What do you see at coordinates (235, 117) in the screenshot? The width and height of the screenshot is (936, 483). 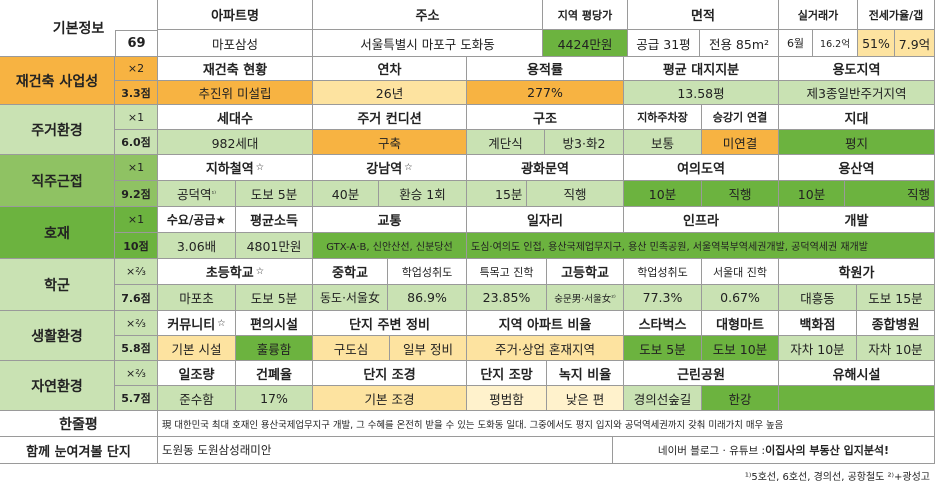 I see `living-h1: 세대수` at bounding box center [235, 117].